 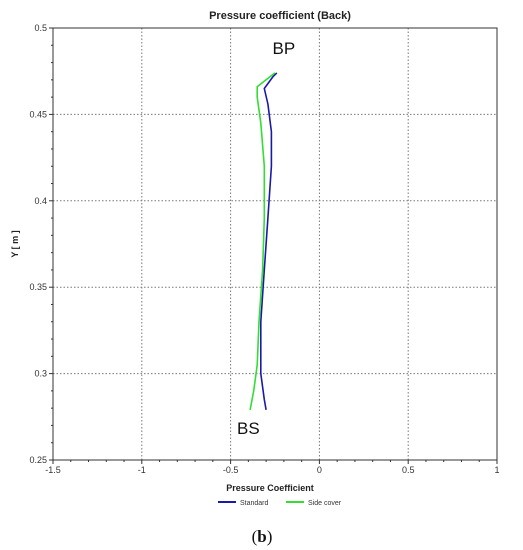 I want to click on caption-letter: b, so click(x=261, y=536).